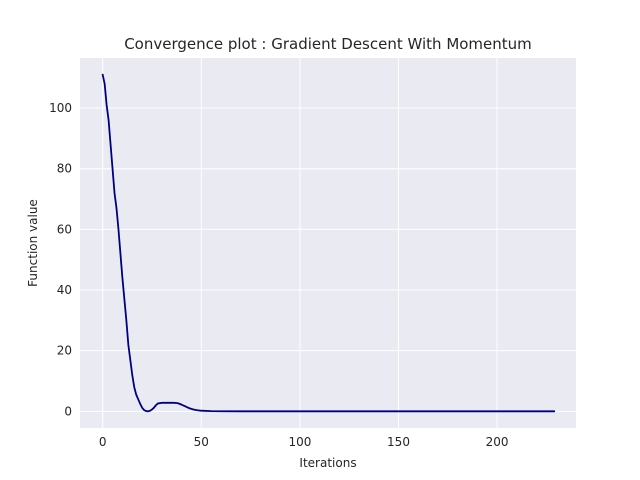 The width and height of the screenshot is (640, 480). What do you see at coordinates (299, 442) in the screenshot?
I see `x-tick-label: 100` at bounding box center [299, 442].